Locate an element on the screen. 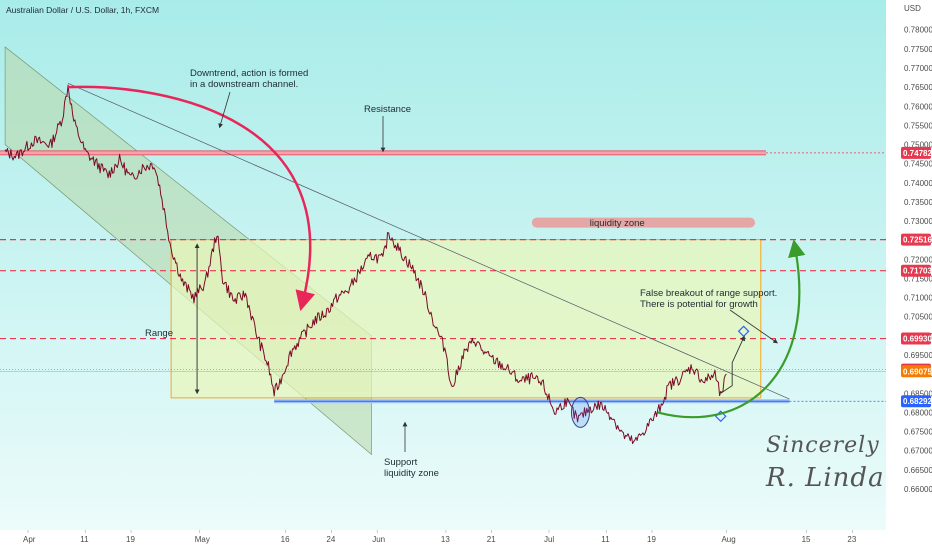 The width and height of the screenshot is (932, 550). price-badge-label: 0.71703 is located at coordinates (917, 271).